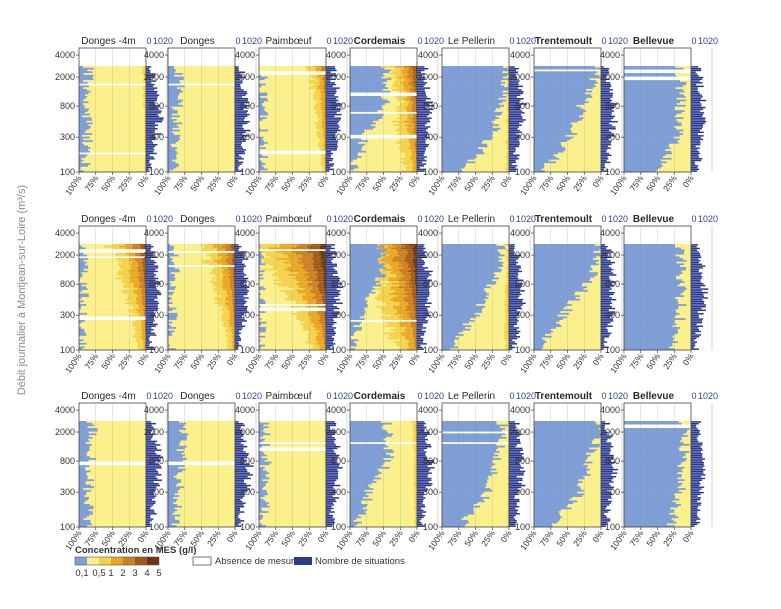 This screenshot has width=781, height=609. I want to click on y-tick-label: 100, so click(67, 527).